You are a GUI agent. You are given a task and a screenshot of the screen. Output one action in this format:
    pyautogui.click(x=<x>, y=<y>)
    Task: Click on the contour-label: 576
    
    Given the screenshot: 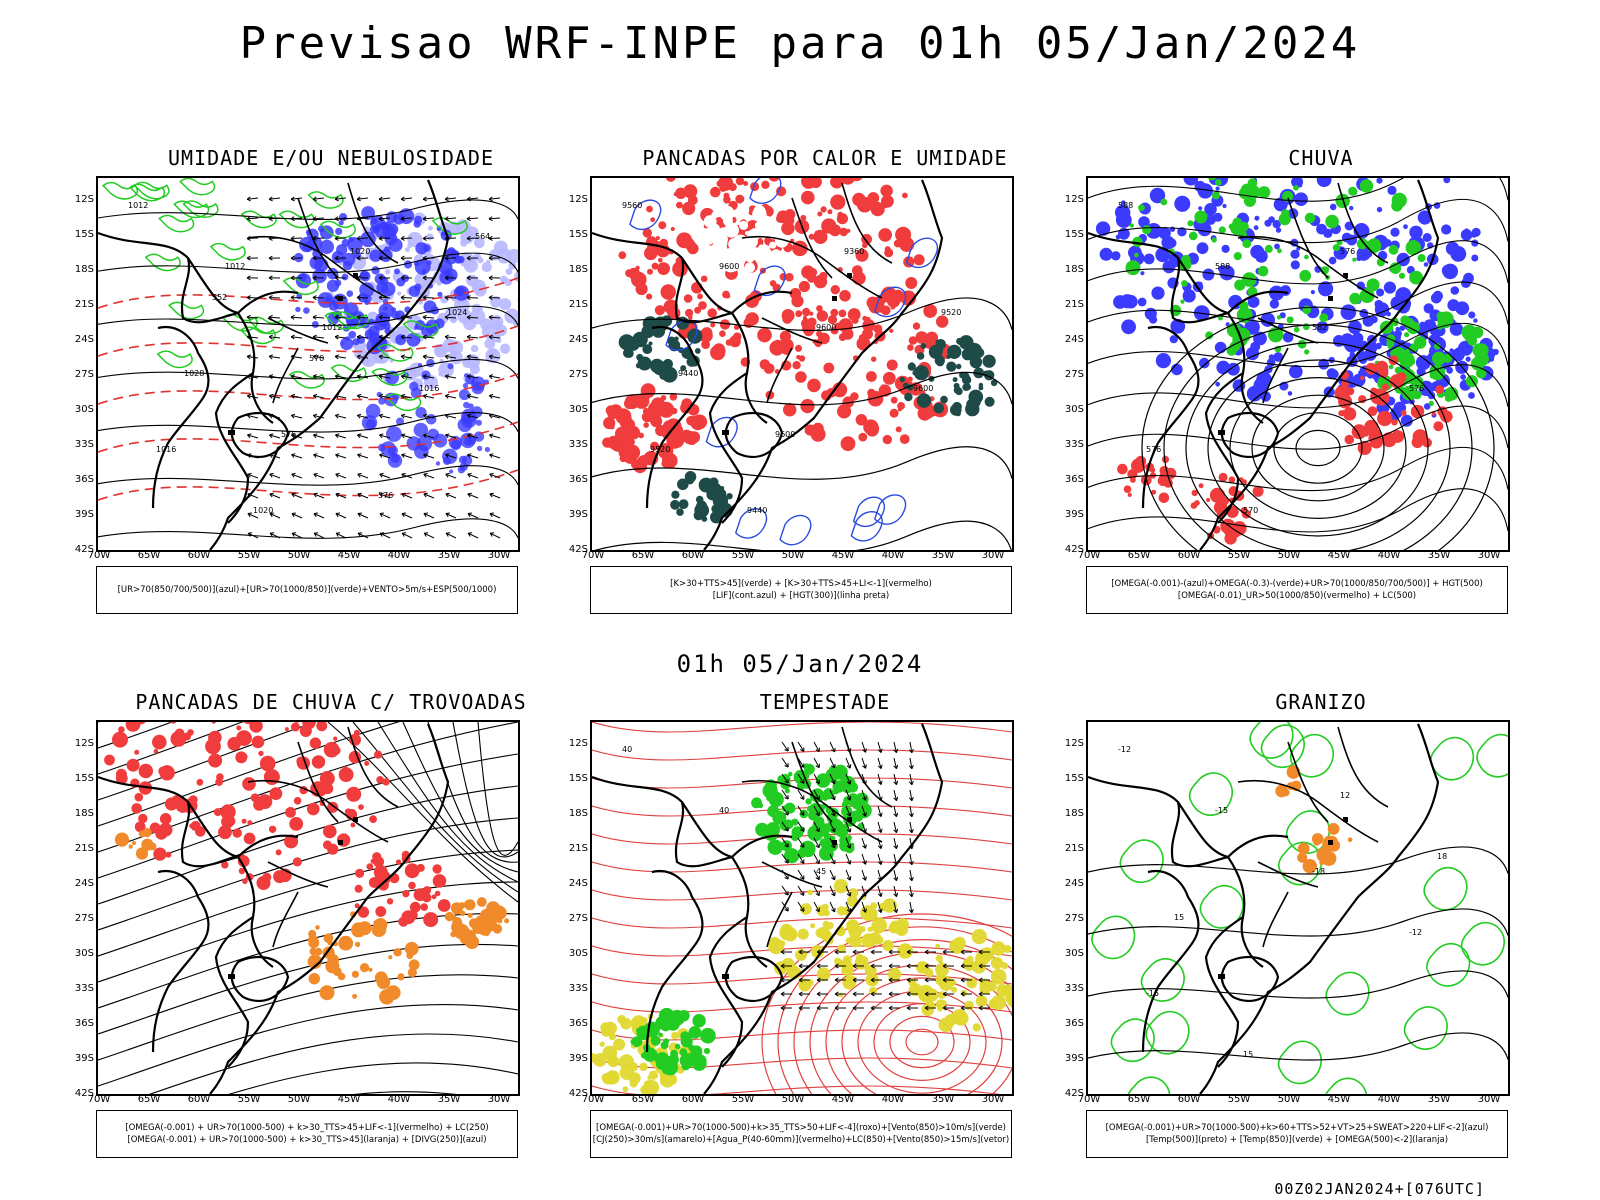 What is the action you would take?
    pyautogui.click(x=1347, y=251)
    